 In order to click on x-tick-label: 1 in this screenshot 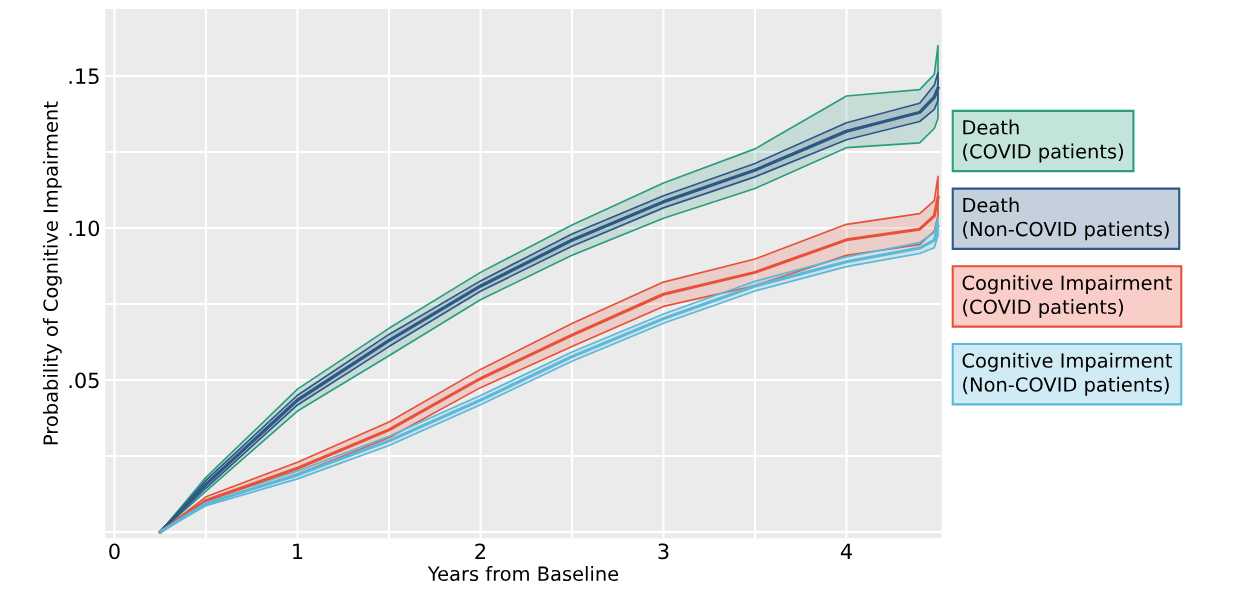, I will do `click(298, 551)`.